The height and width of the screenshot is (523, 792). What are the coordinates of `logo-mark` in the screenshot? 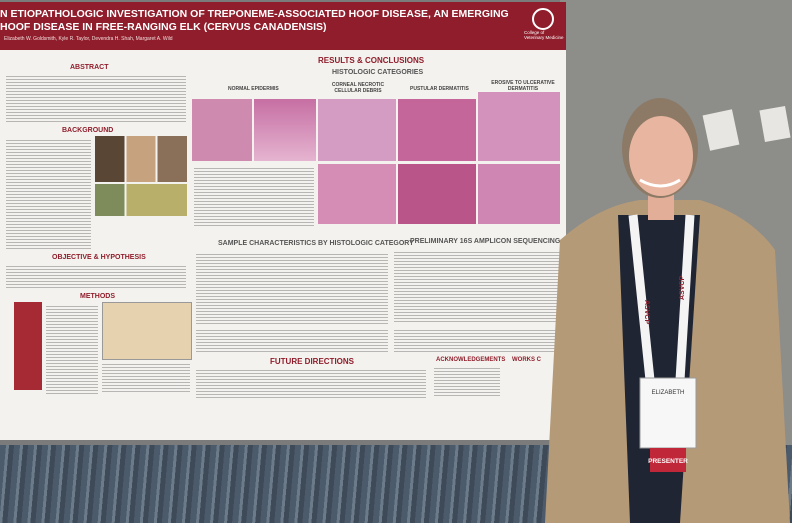 It's located at (543, 19).